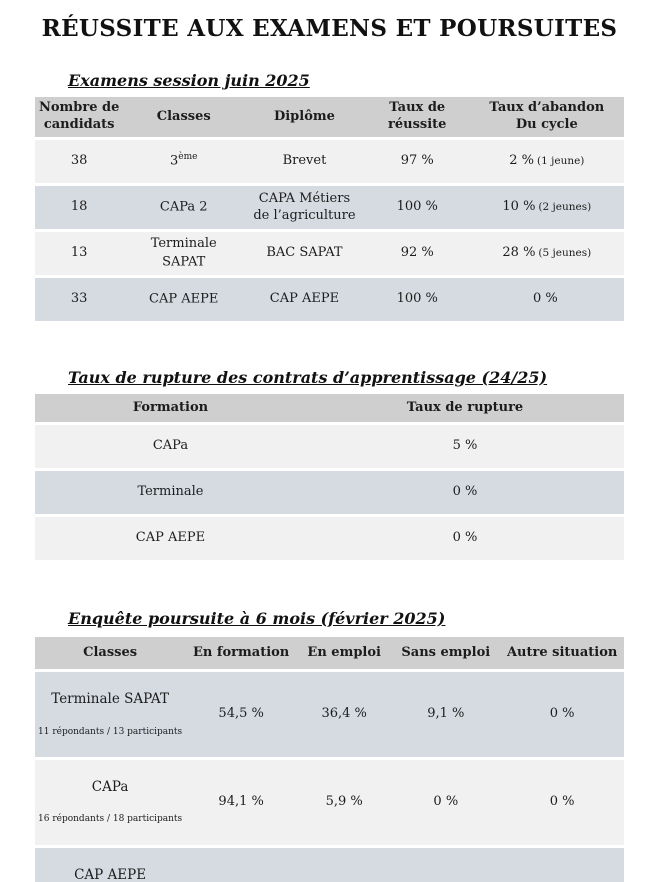 This screenshot has height=882, width=659. Describe the element at coordinates (565, 253) in the screenshot. I see `abandon-note: (5 jeunes)` at that location.